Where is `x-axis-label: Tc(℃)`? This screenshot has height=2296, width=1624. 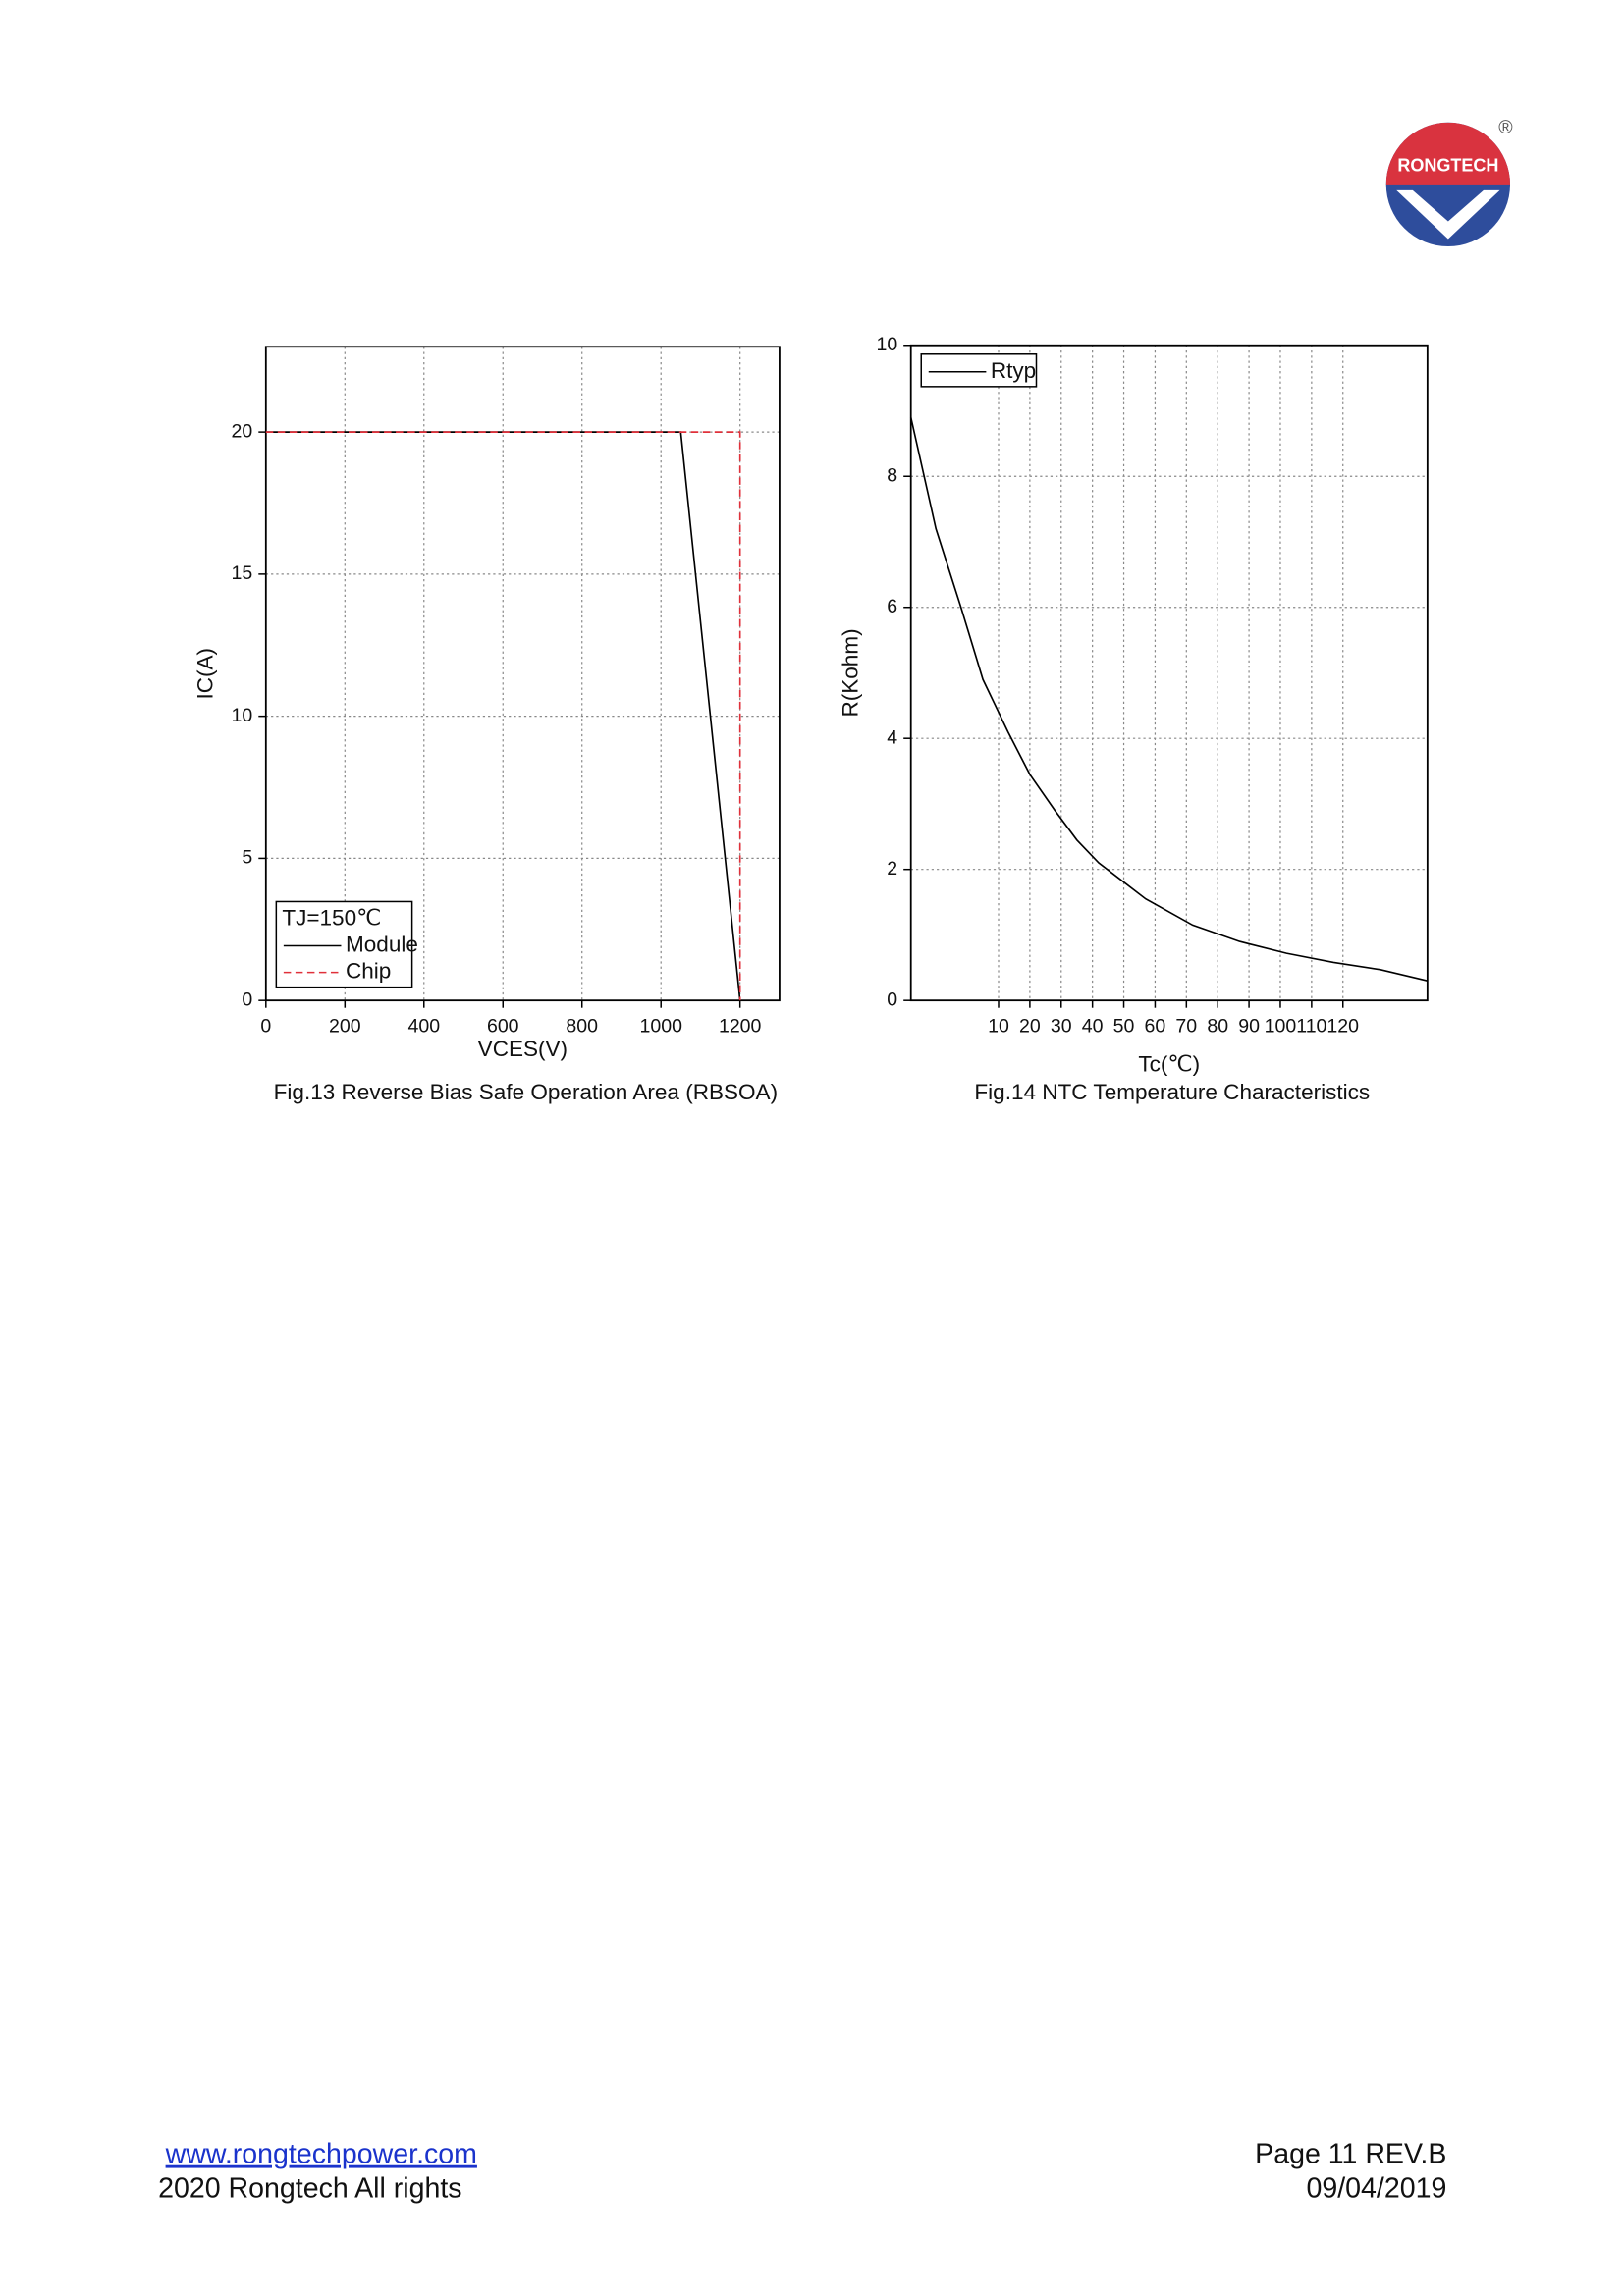
x-axis-label: Tc(℃) is located at coordinates (1169, 1064).